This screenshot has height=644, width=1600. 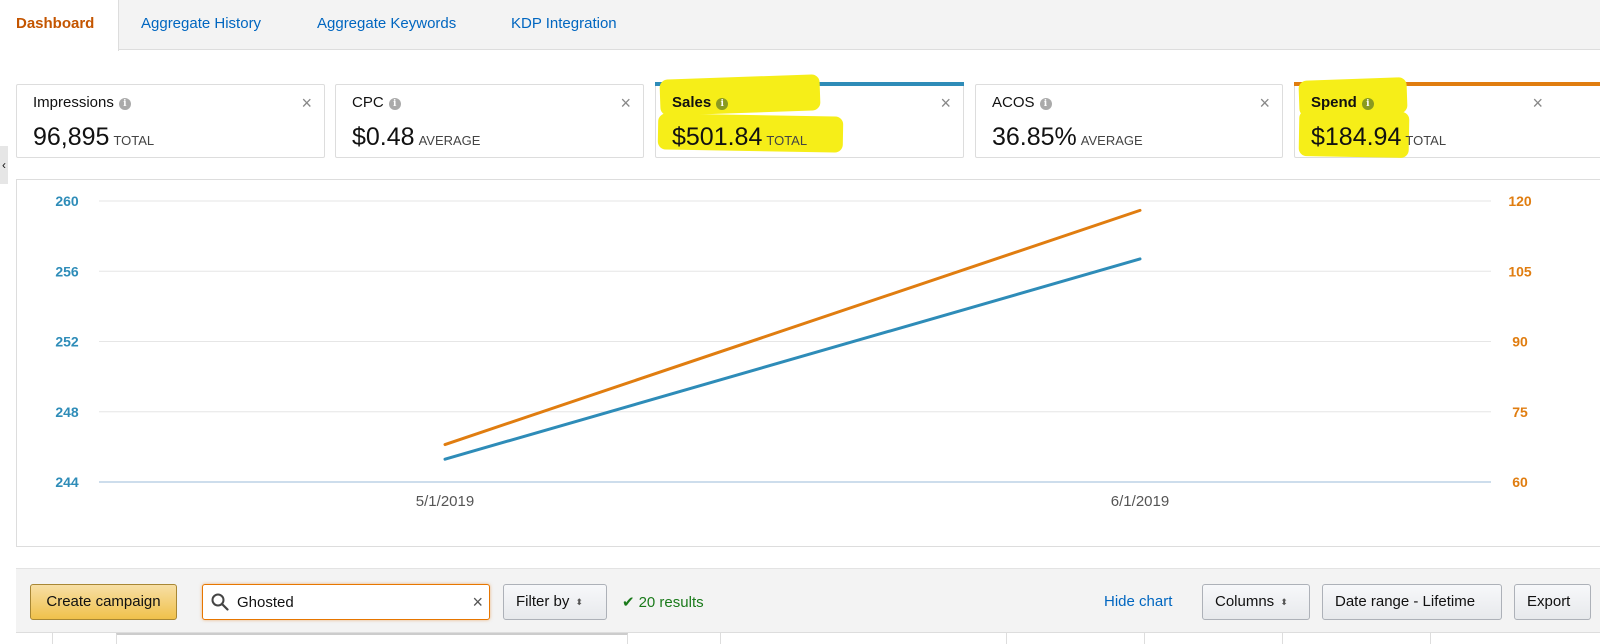 I want to click on tab-dashboard: Dashboard, so click(x=59, y=25).